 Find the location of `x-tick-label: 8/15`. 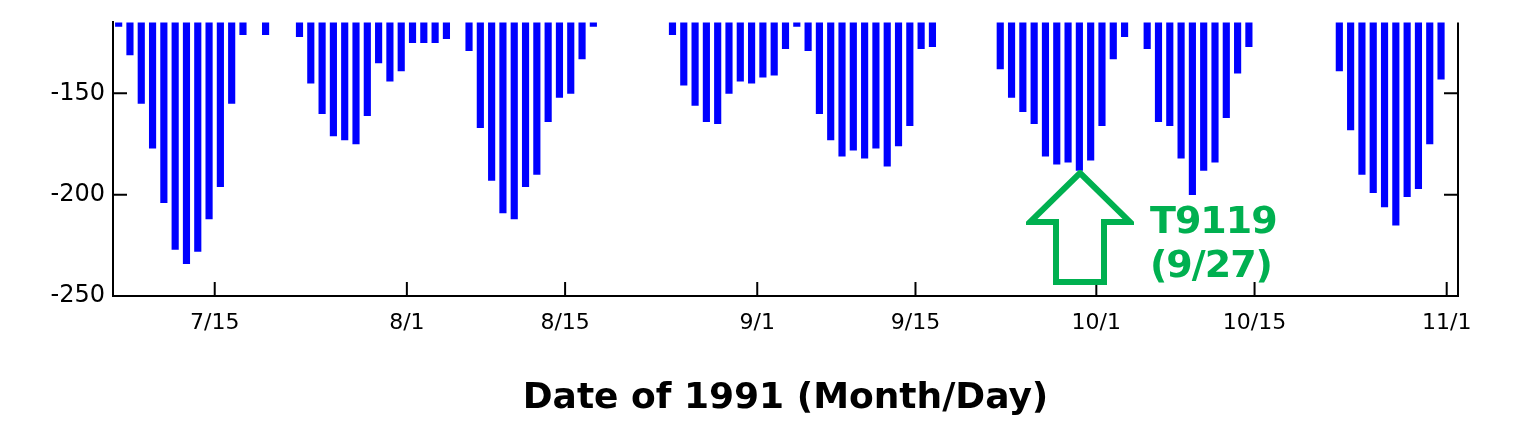

x-tick-label: 8/15 is located at coordinates (565, 321).